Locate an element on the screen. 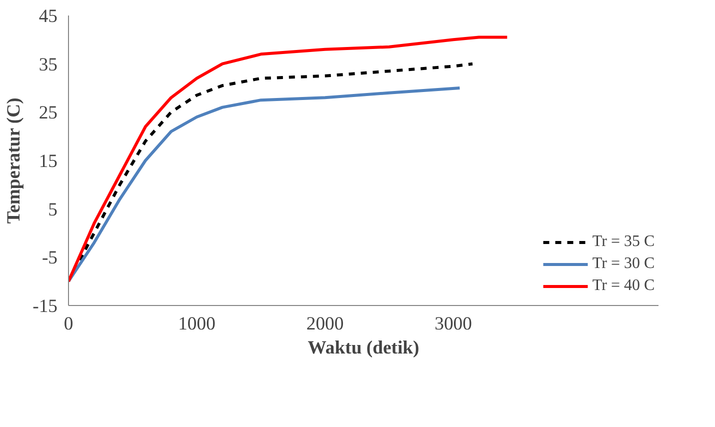 The image size is (715, 427). legend-label: Tr = 40 C is located at coordinates (623, 286).